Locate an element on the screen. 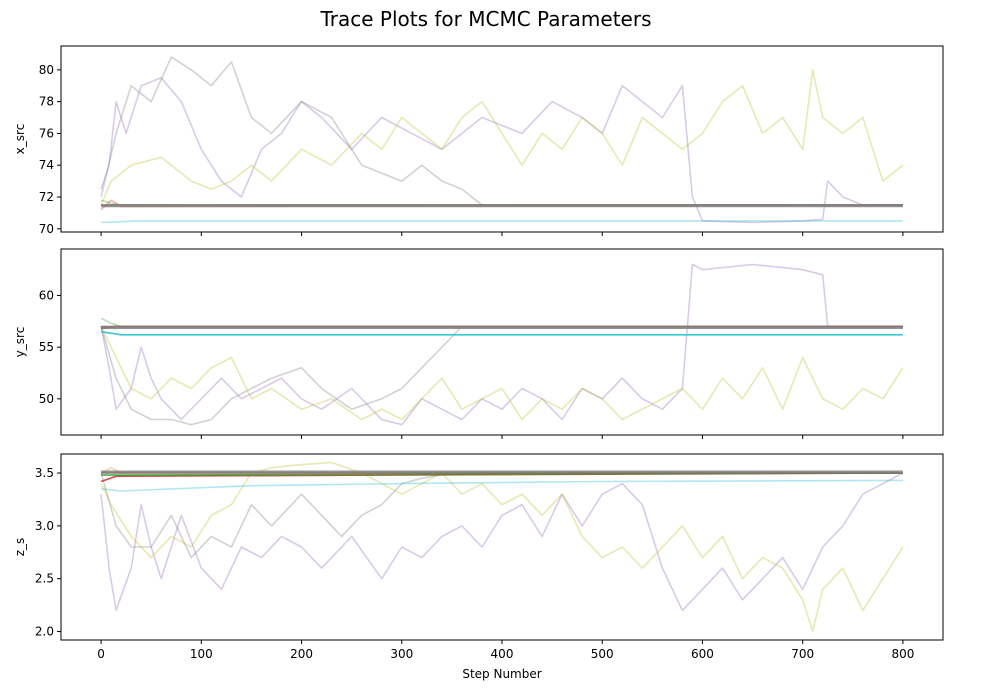 The image size is (981, 691). x-tick-label: 500 is located at coordinates (602, 654).